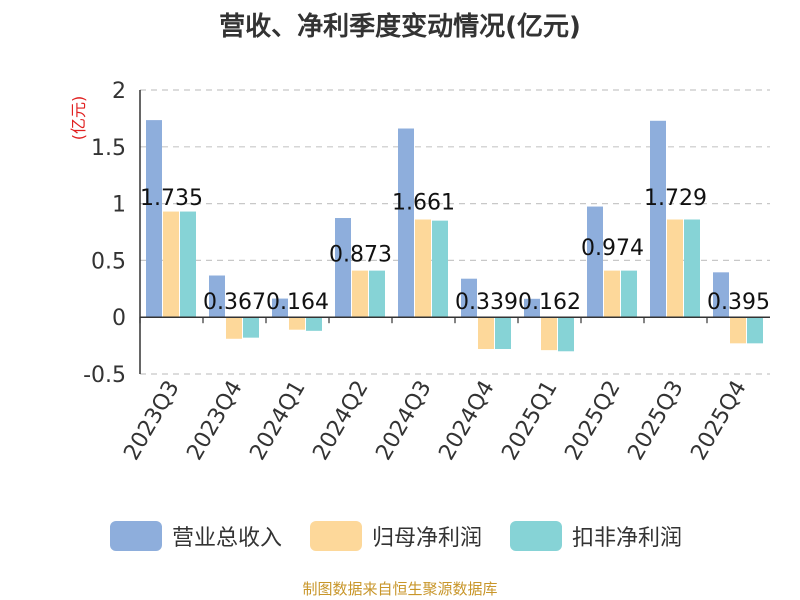 The image size is (800, 600). What do you see at coordinates (612, 248) in the screenshot?
I see `data-label: 0.974` at bounding box center [612, 248].